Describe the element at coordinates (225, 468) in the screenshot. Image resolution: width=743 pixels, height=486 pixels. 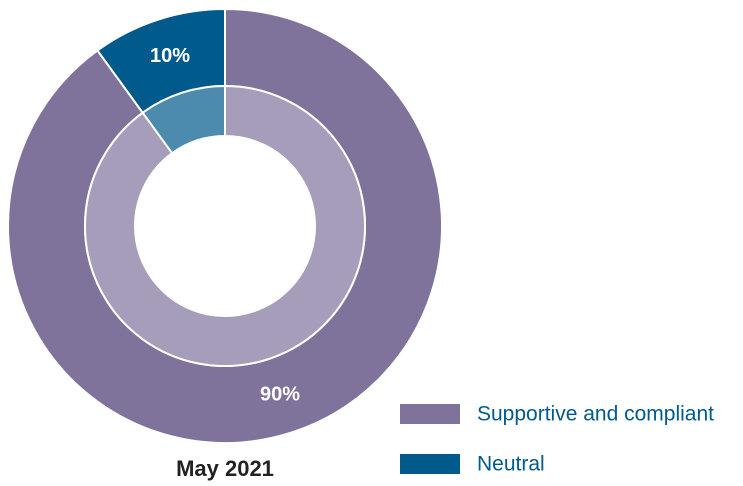
I see `chart-title: May 2021` at that location.